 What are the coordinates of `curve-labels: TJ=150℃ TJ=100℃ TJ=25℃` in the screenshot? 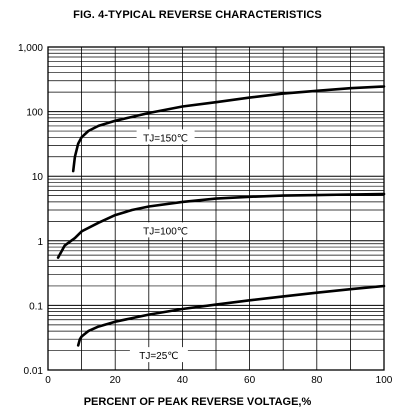 It's located at (162, 246).